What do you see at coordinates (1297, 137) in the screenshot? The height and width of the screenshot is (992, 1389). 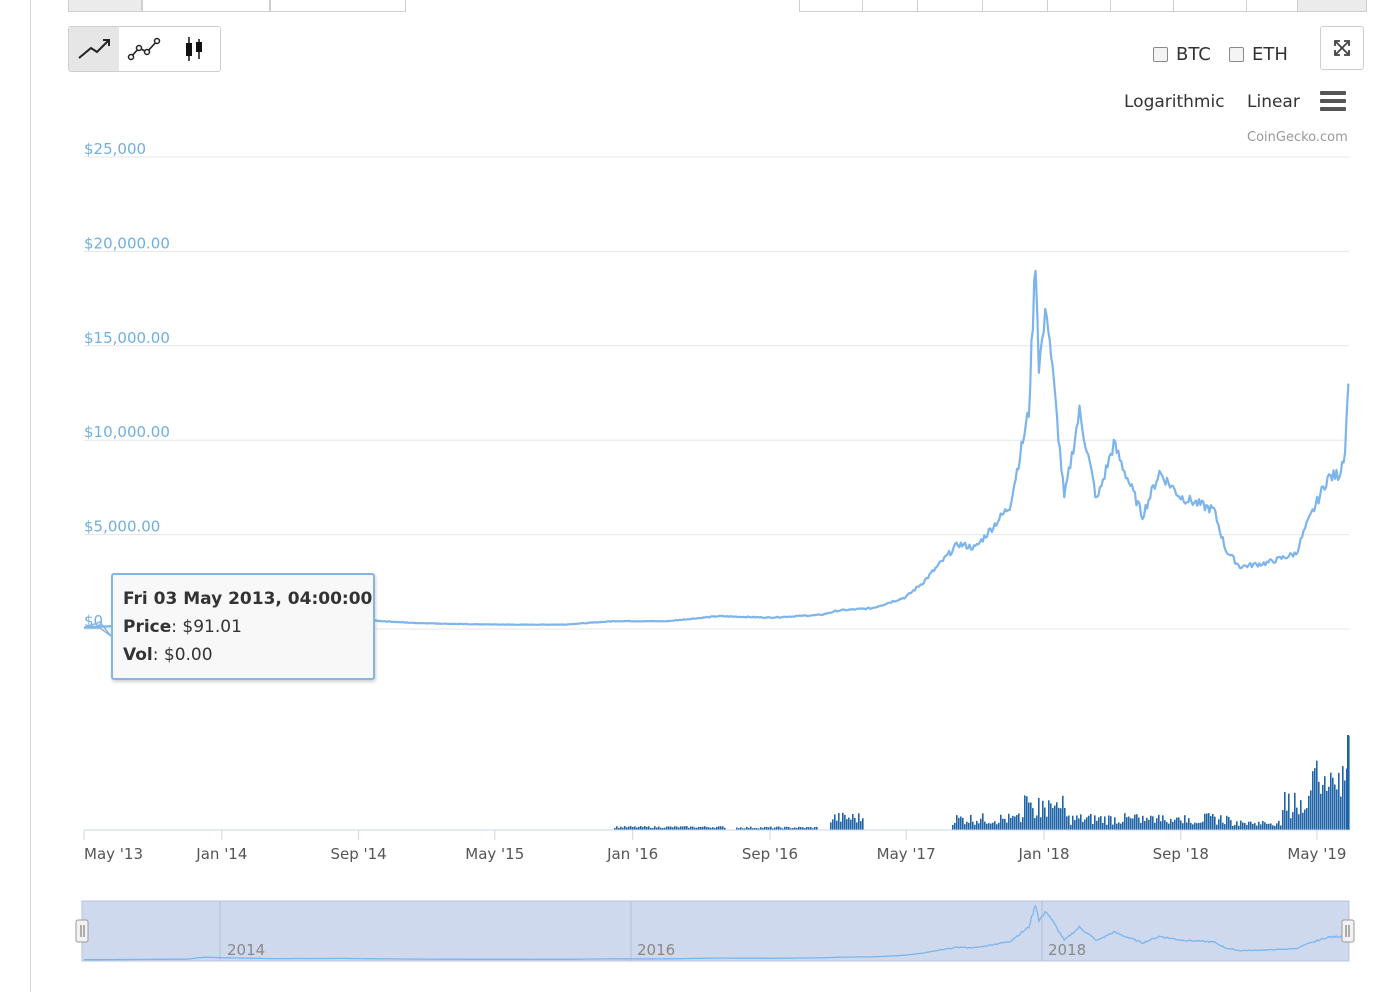 I see `chart-credit: CoinGecko.com` at bounding box center [1297, 137].